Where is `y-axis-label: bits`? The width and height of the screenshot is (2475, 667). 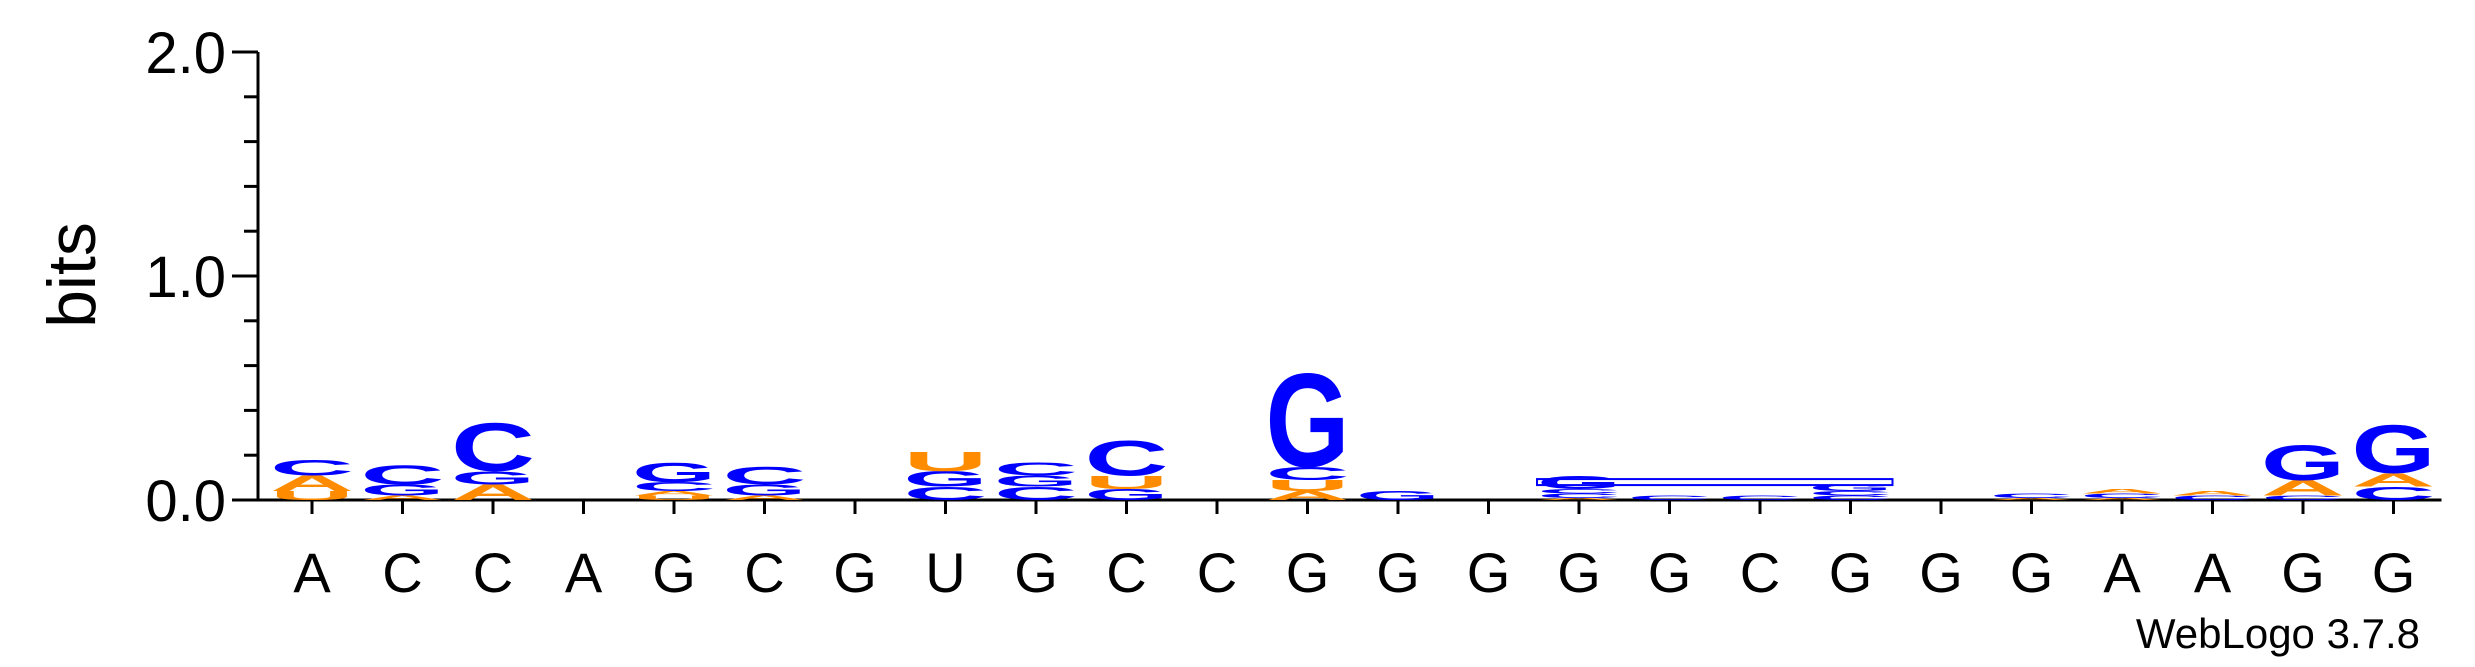
y-axis-label: bits is located at coordinates (72, 275).